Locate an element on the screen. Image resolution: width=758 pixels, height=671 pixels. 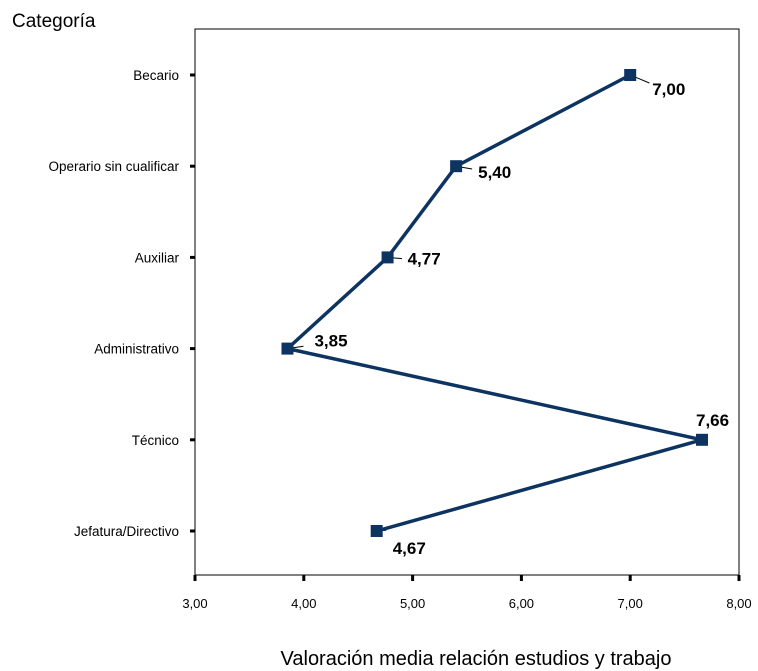
category-label: Becario is located at coordinates (156, 75).